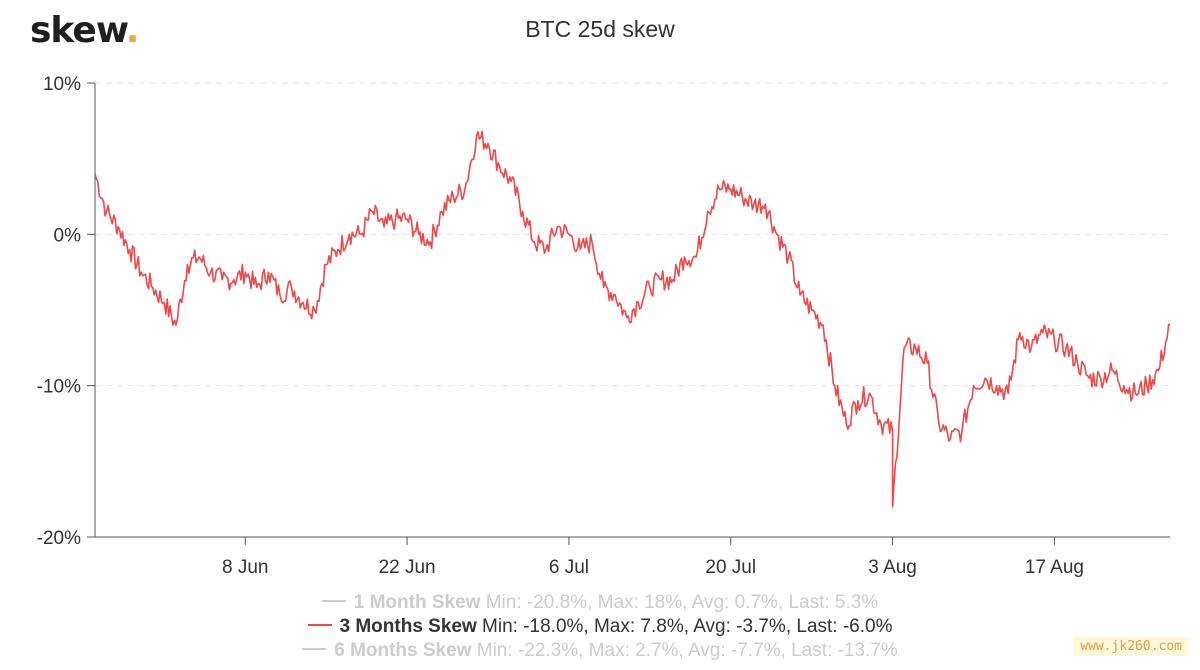 The width and height of the screenshot is (1200, 670). What do you see at coordinates (1131, 646) in the screenshot?
I see `watermark: www.jk260.com` at bounding box center [1131, 646].